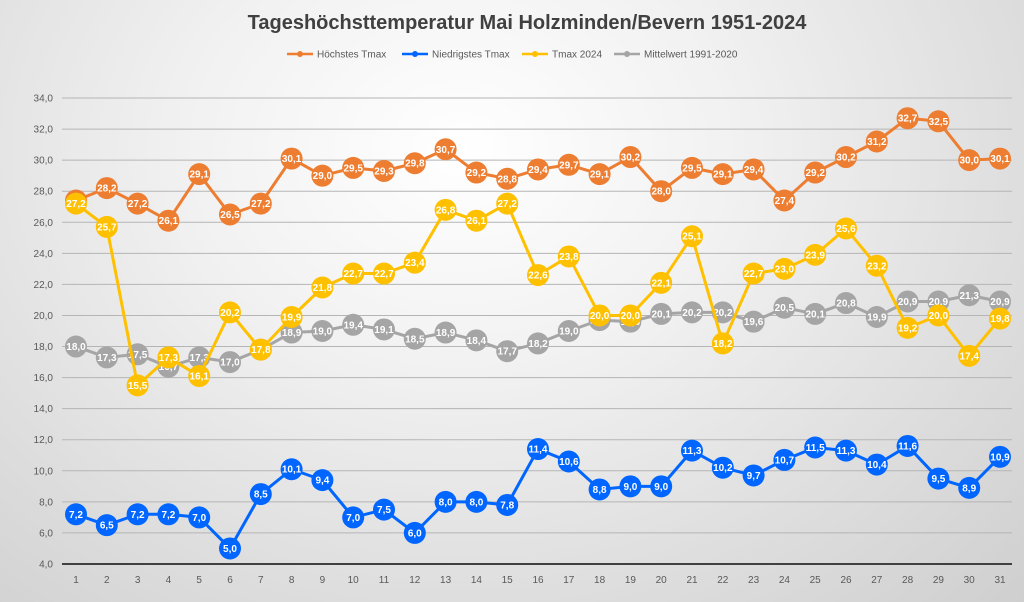  I want to click on legend-item: Tmax 2024, so click(562, 55).